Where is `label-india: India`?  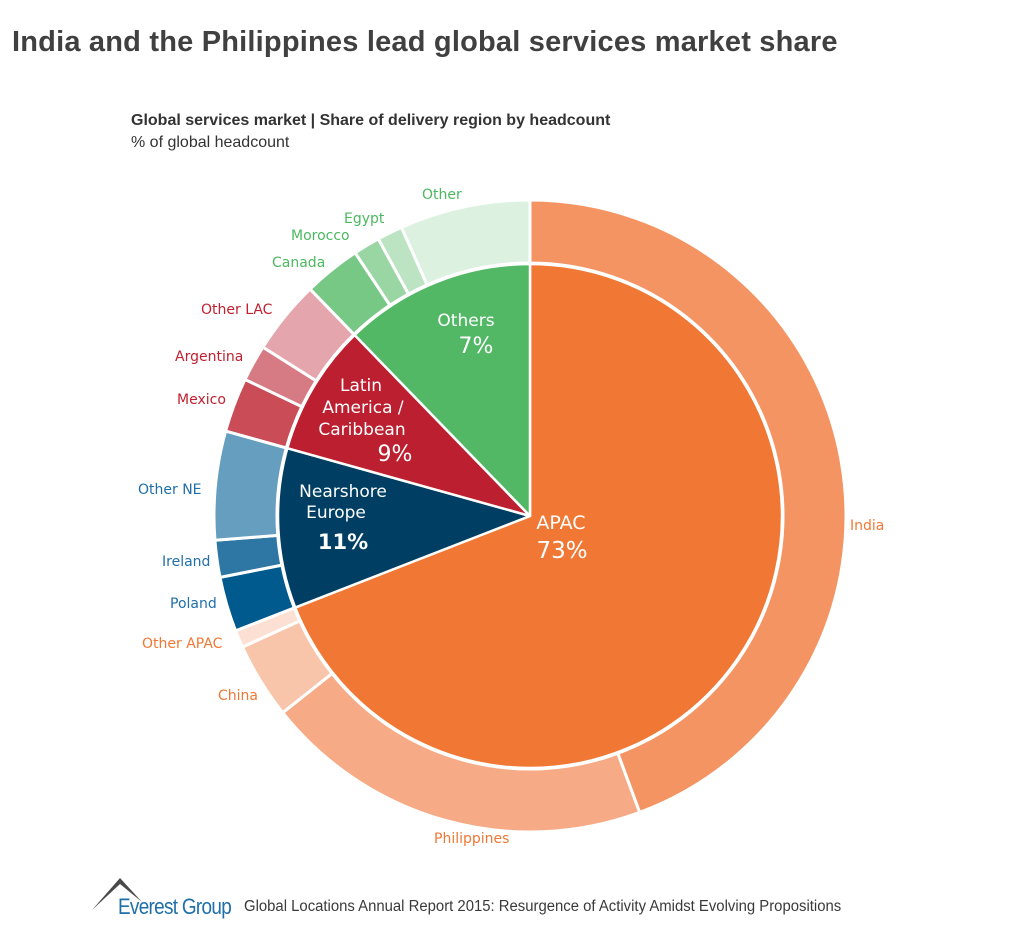 label-india: India is located at coordinates (867, 526).